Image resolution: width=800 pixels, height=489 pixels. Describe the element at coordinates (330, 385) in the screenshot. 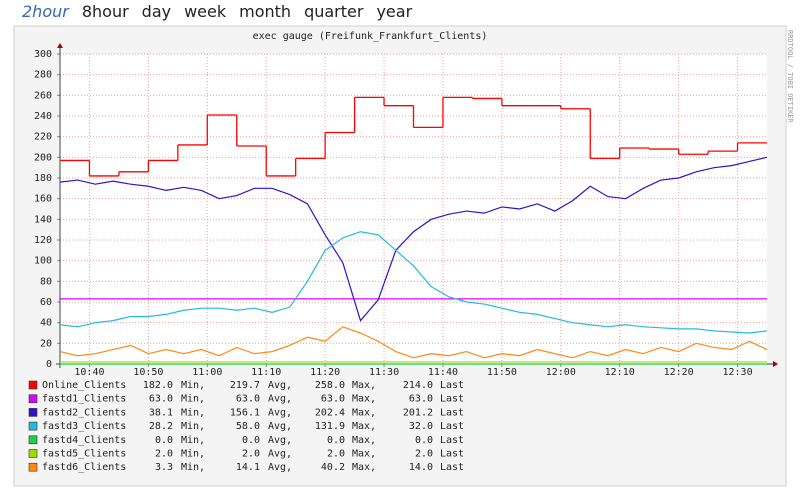

I see `legend-stat: 258.0` at that location.